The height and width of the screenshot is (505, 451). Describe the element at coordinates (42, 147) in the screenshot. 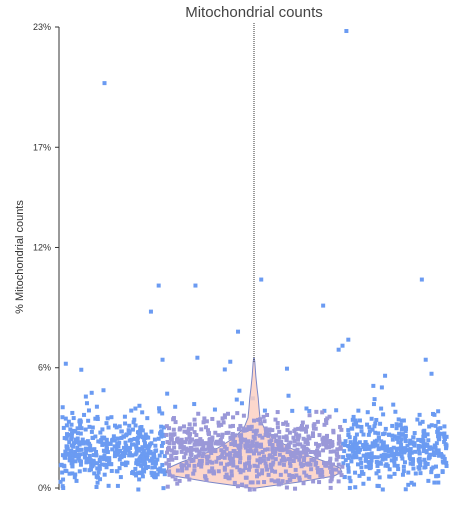

I see `y-tick-label: 17%` at that location.